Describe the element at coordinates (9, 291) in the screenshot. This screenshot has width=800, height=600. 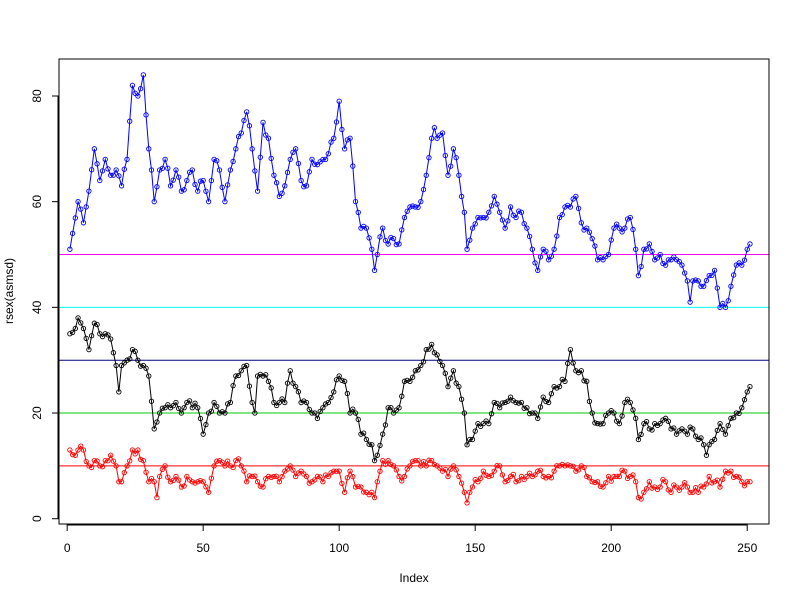
I see `y-axis-title: rsex(asmsd)` at that location.